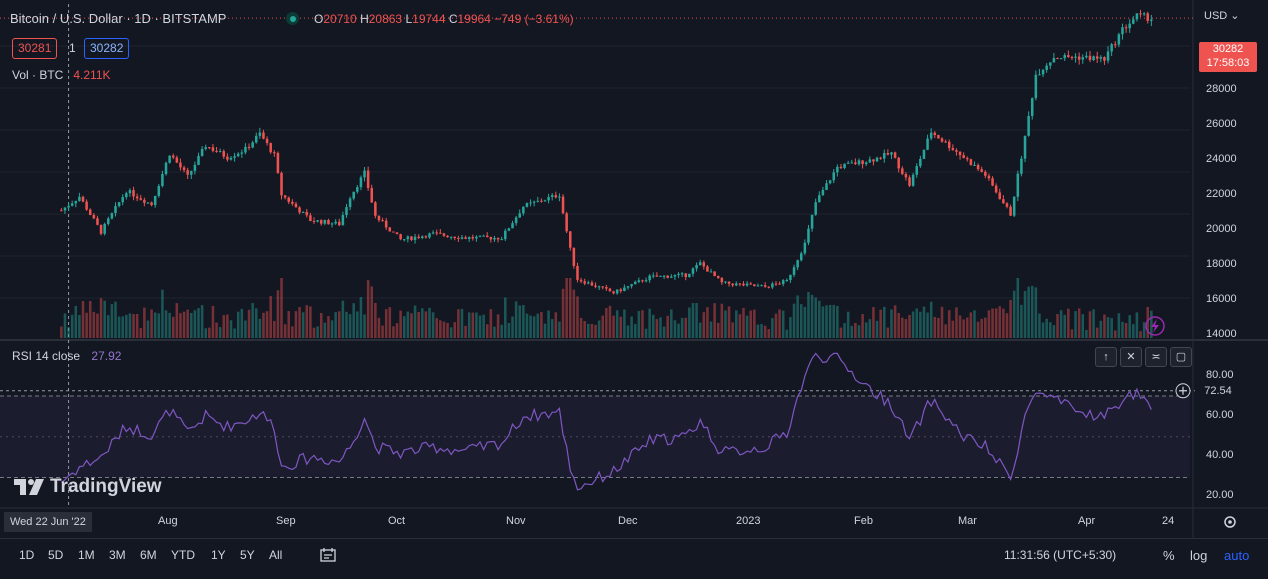 This screenshot has height=579, width=1268. What do you see at coordinates (1237, 555) in the screenshot?
I see `auto-scale-button: auto` at bounding box center [1237, 555].